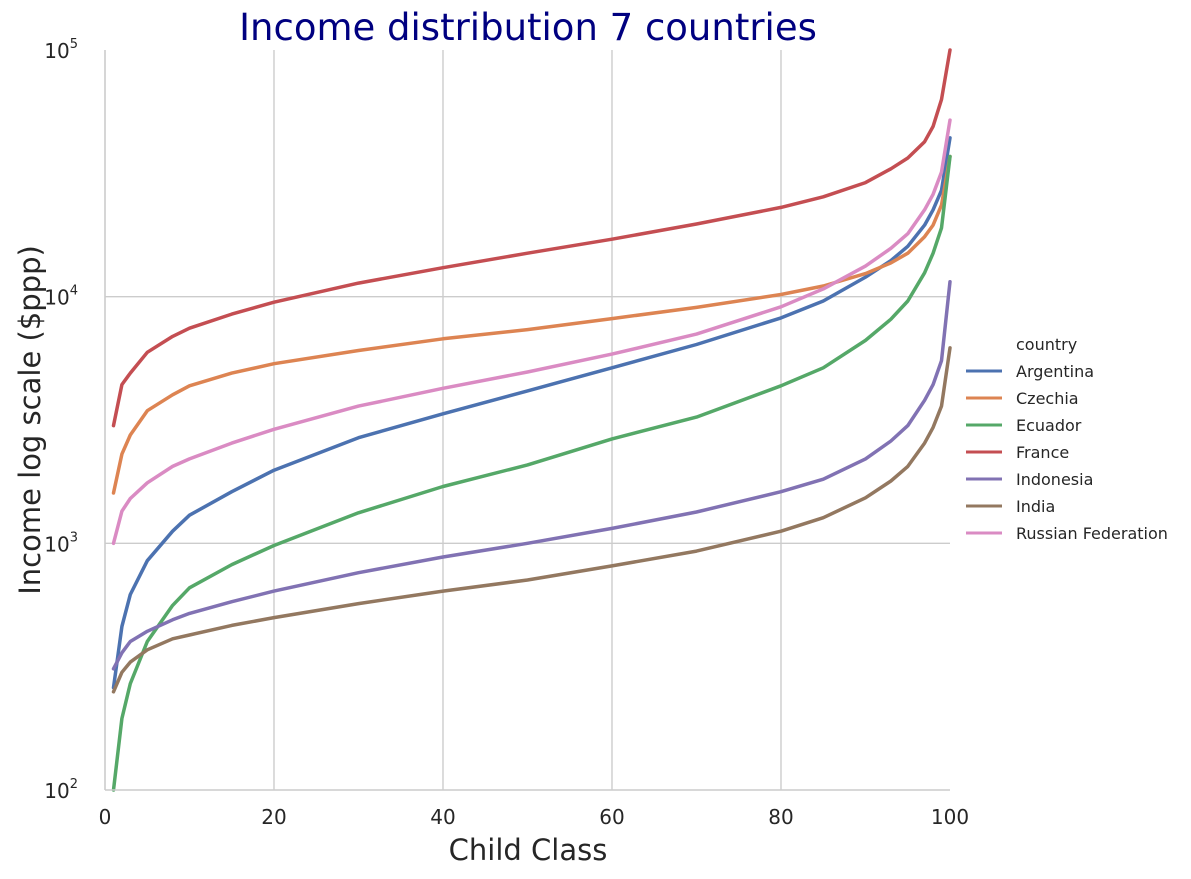  I want to click on y-tick-exponent: 4, so click(74, 291).